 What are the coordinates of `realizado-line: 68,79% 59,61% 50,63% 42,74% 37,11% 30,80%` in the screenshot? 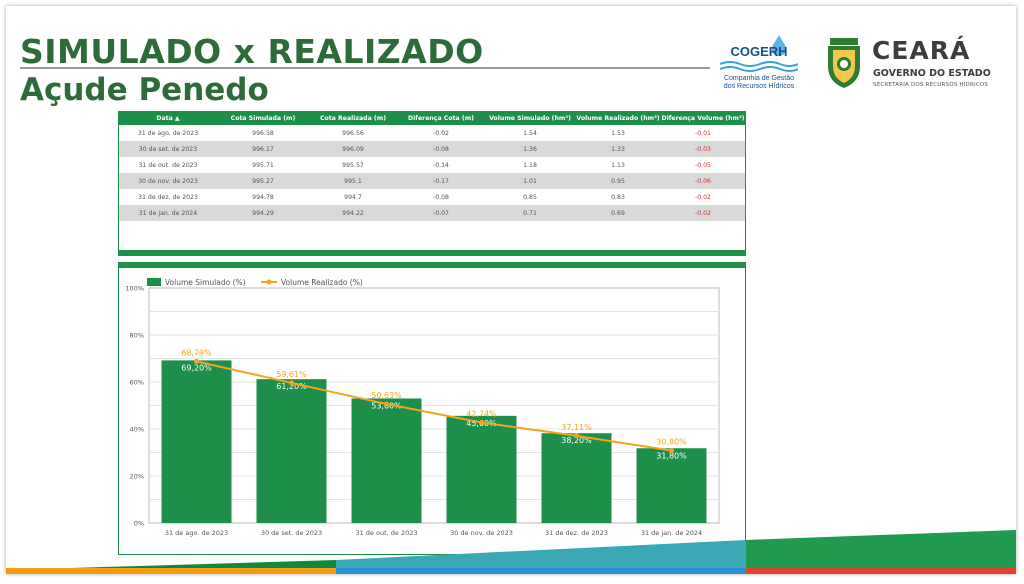 It's located at (434, 401).